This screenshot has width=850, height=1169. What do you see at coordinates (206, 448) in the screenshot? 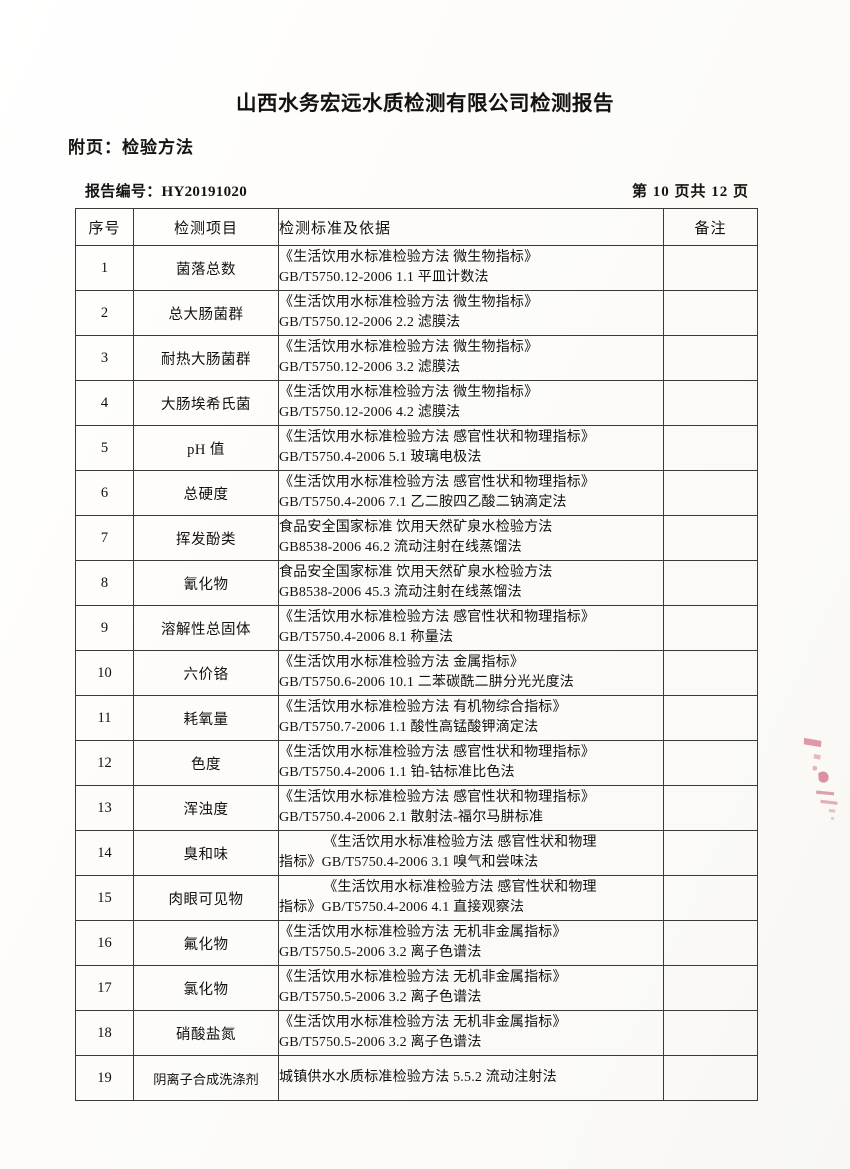
I see `cell-item: pH 值` at bounding box center [206, 448].